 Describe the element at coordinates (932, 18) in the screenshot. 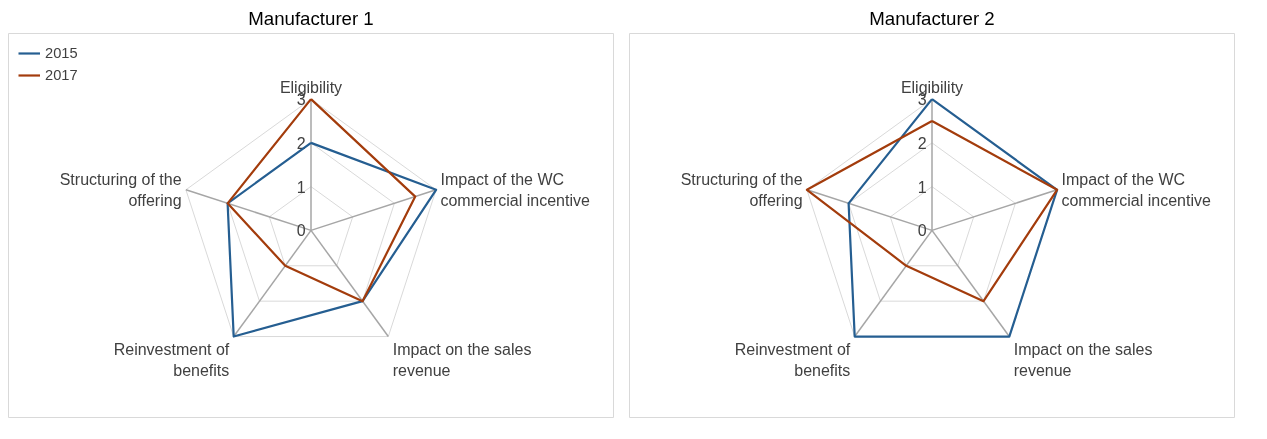

I see `chart-title: Manufacturer 2` at that location.